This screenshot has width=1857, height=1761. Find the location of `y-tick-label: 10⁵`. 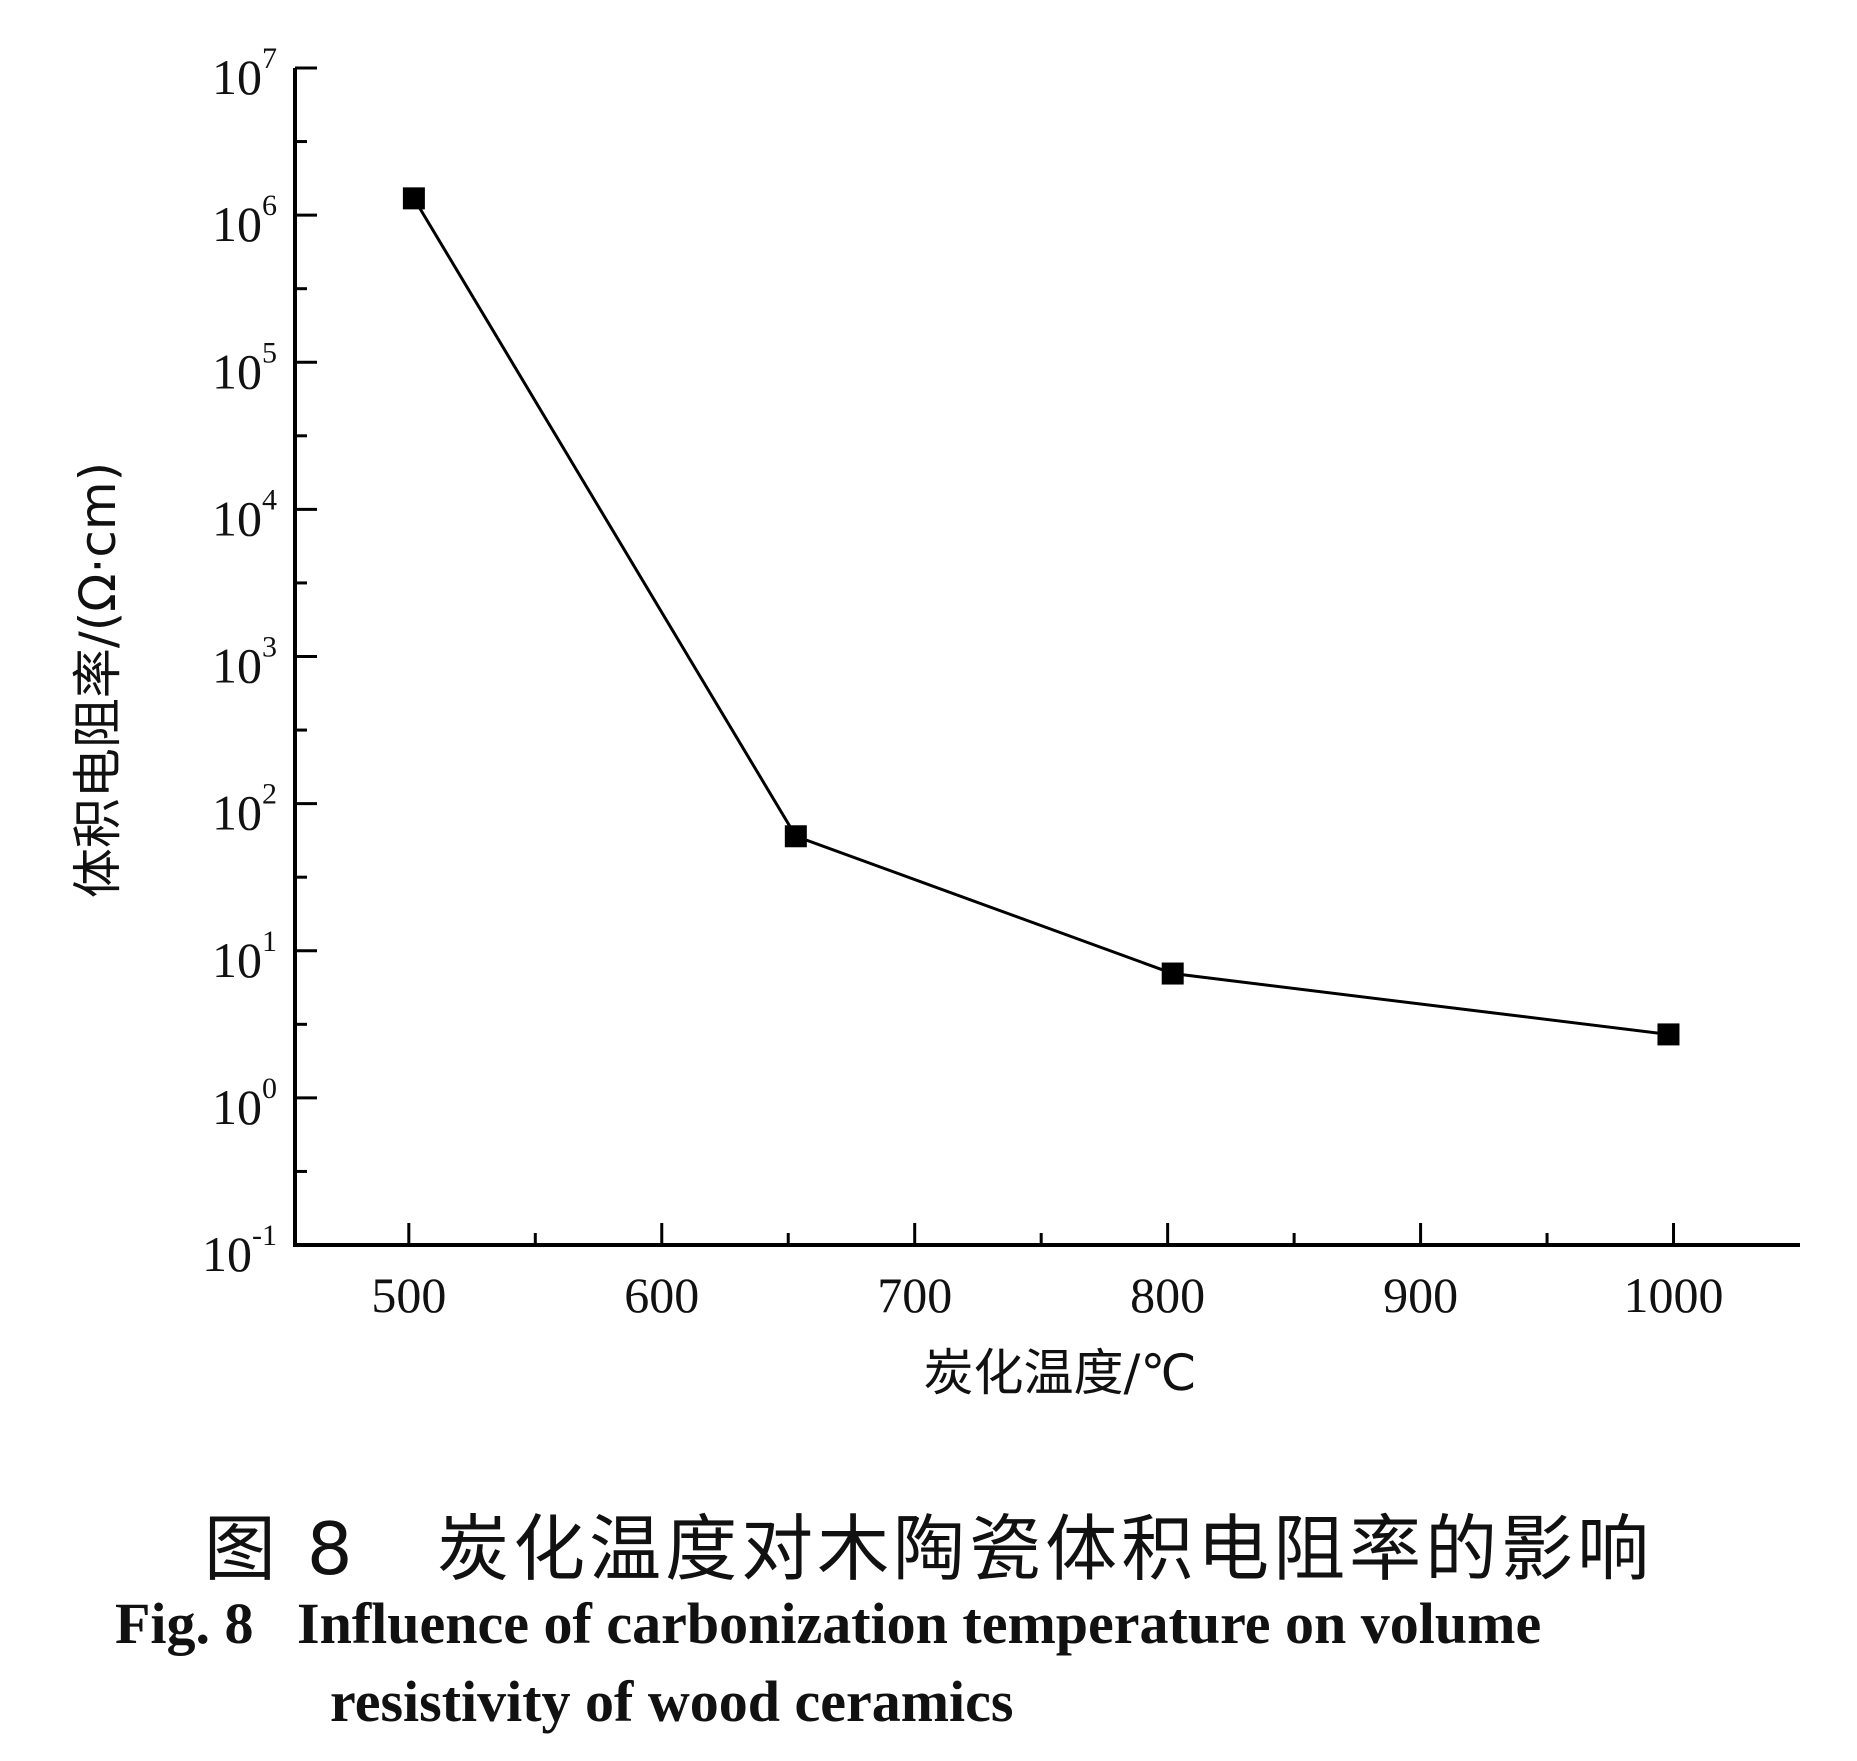

y-tick-label: 10⁵ is located at coordinates (244, 367).